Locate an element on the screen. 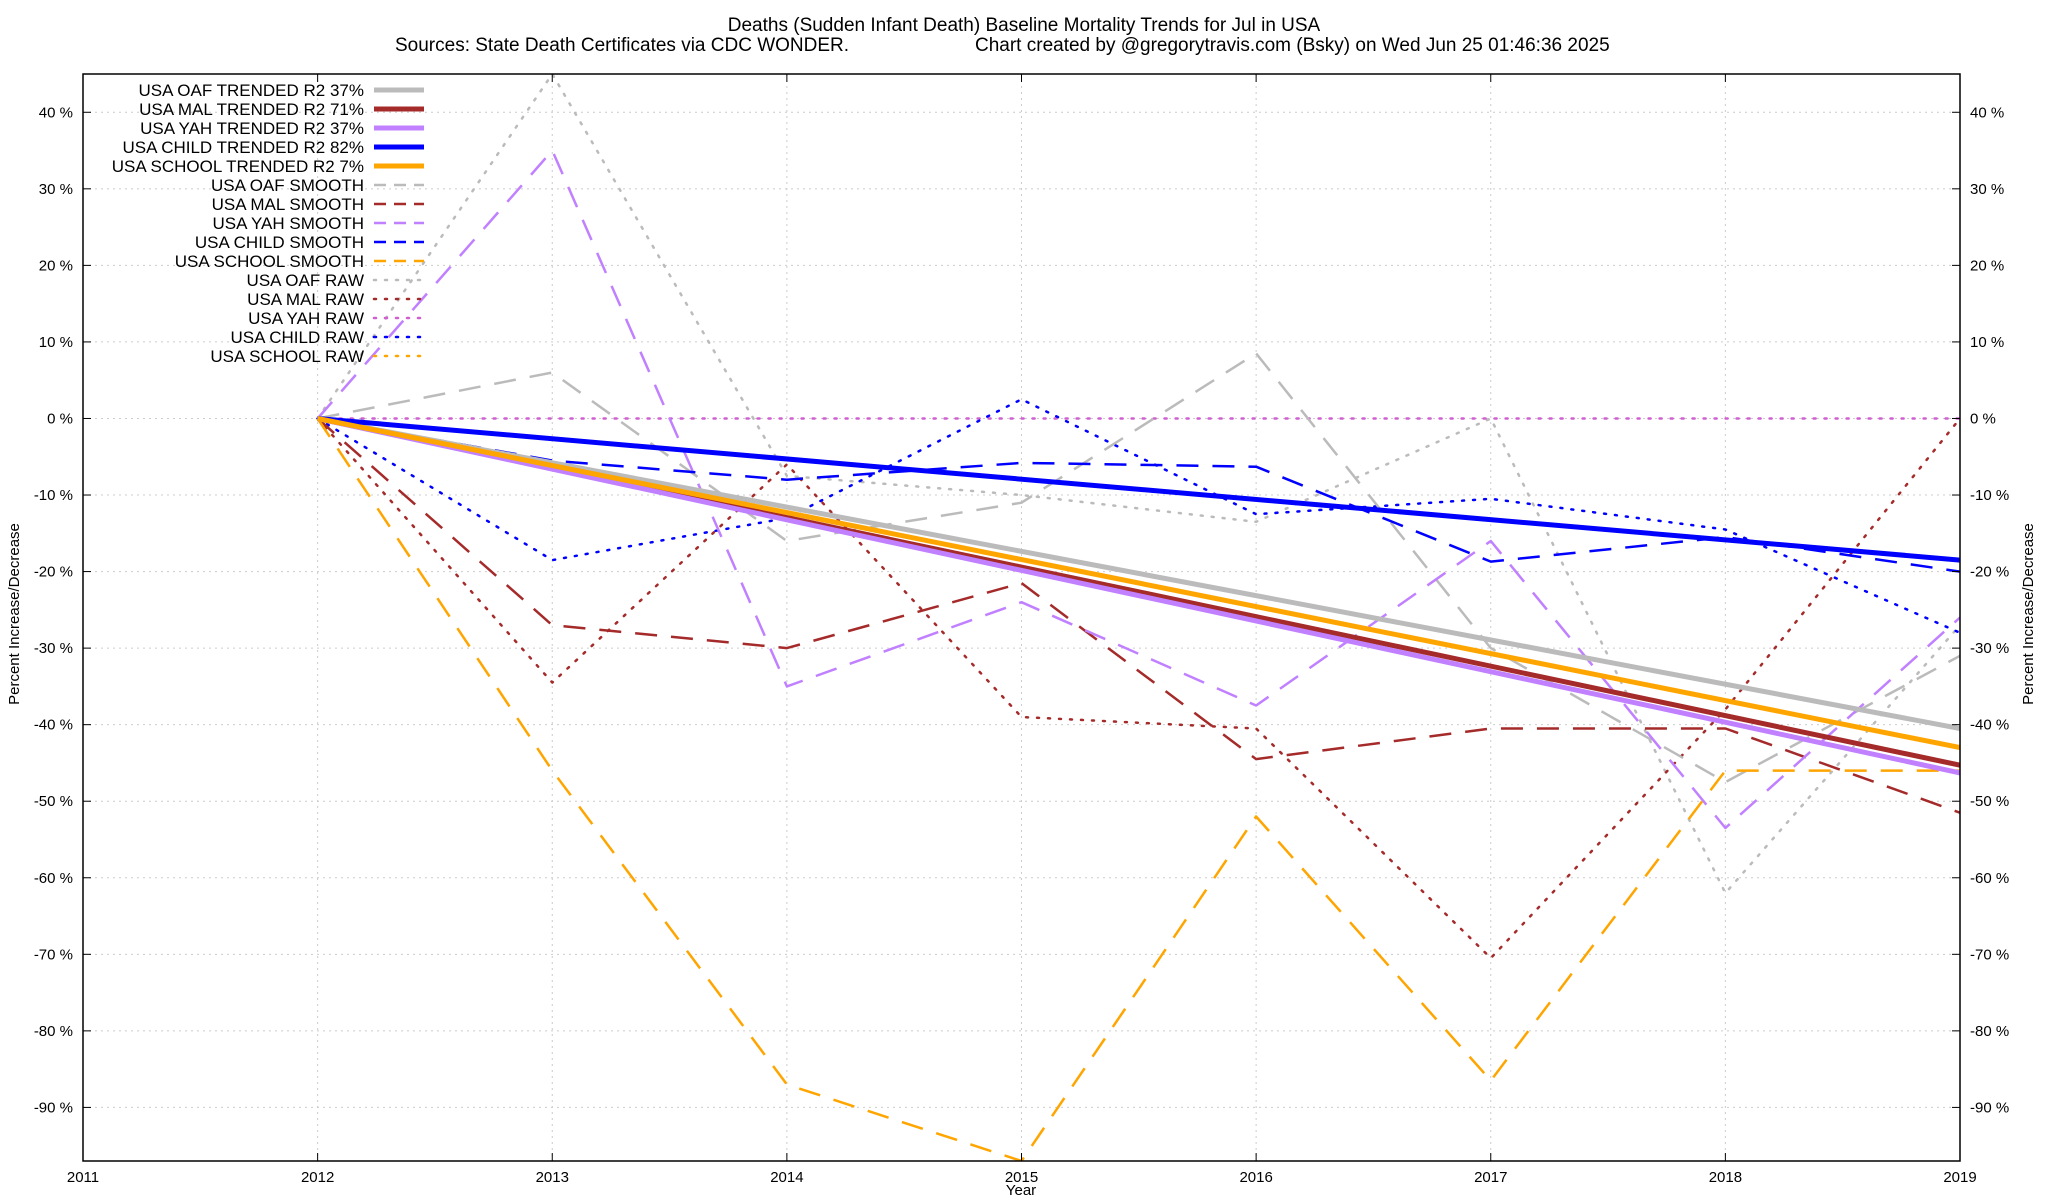  y-tick-label: 0 % is located at coordinates (60, 418).